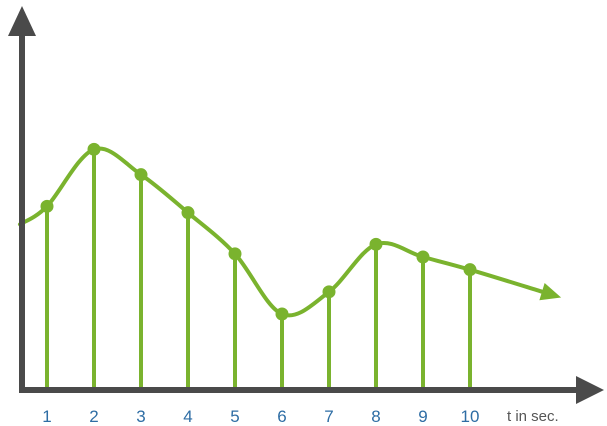 The width and height of the screenshot is (607, 426). I want to click on x-tick-label-9: 9, so click(422, 416).